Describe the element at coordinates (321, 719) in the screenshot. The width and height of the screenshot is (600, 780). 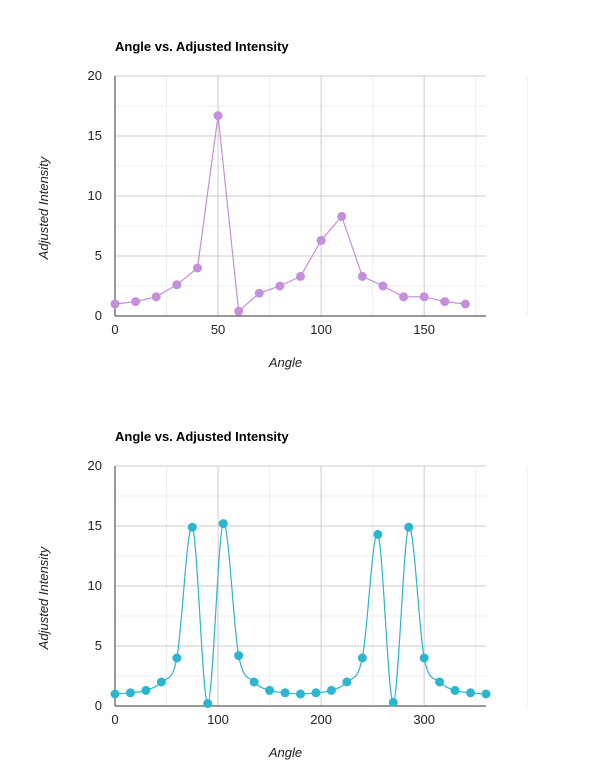
I see `x-tick-label: 200` at that location.